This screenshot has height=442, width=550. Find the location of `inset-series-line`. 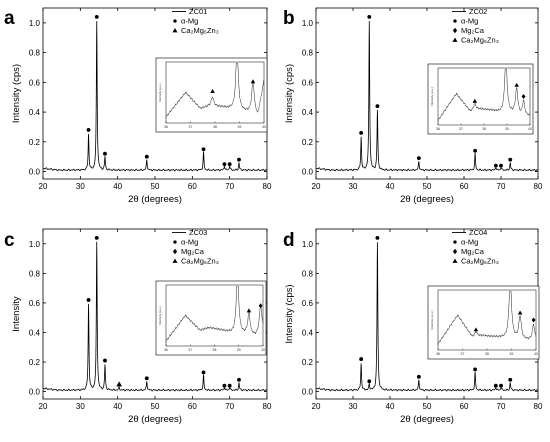

inset-series-line is located at coordinates (215, 90).